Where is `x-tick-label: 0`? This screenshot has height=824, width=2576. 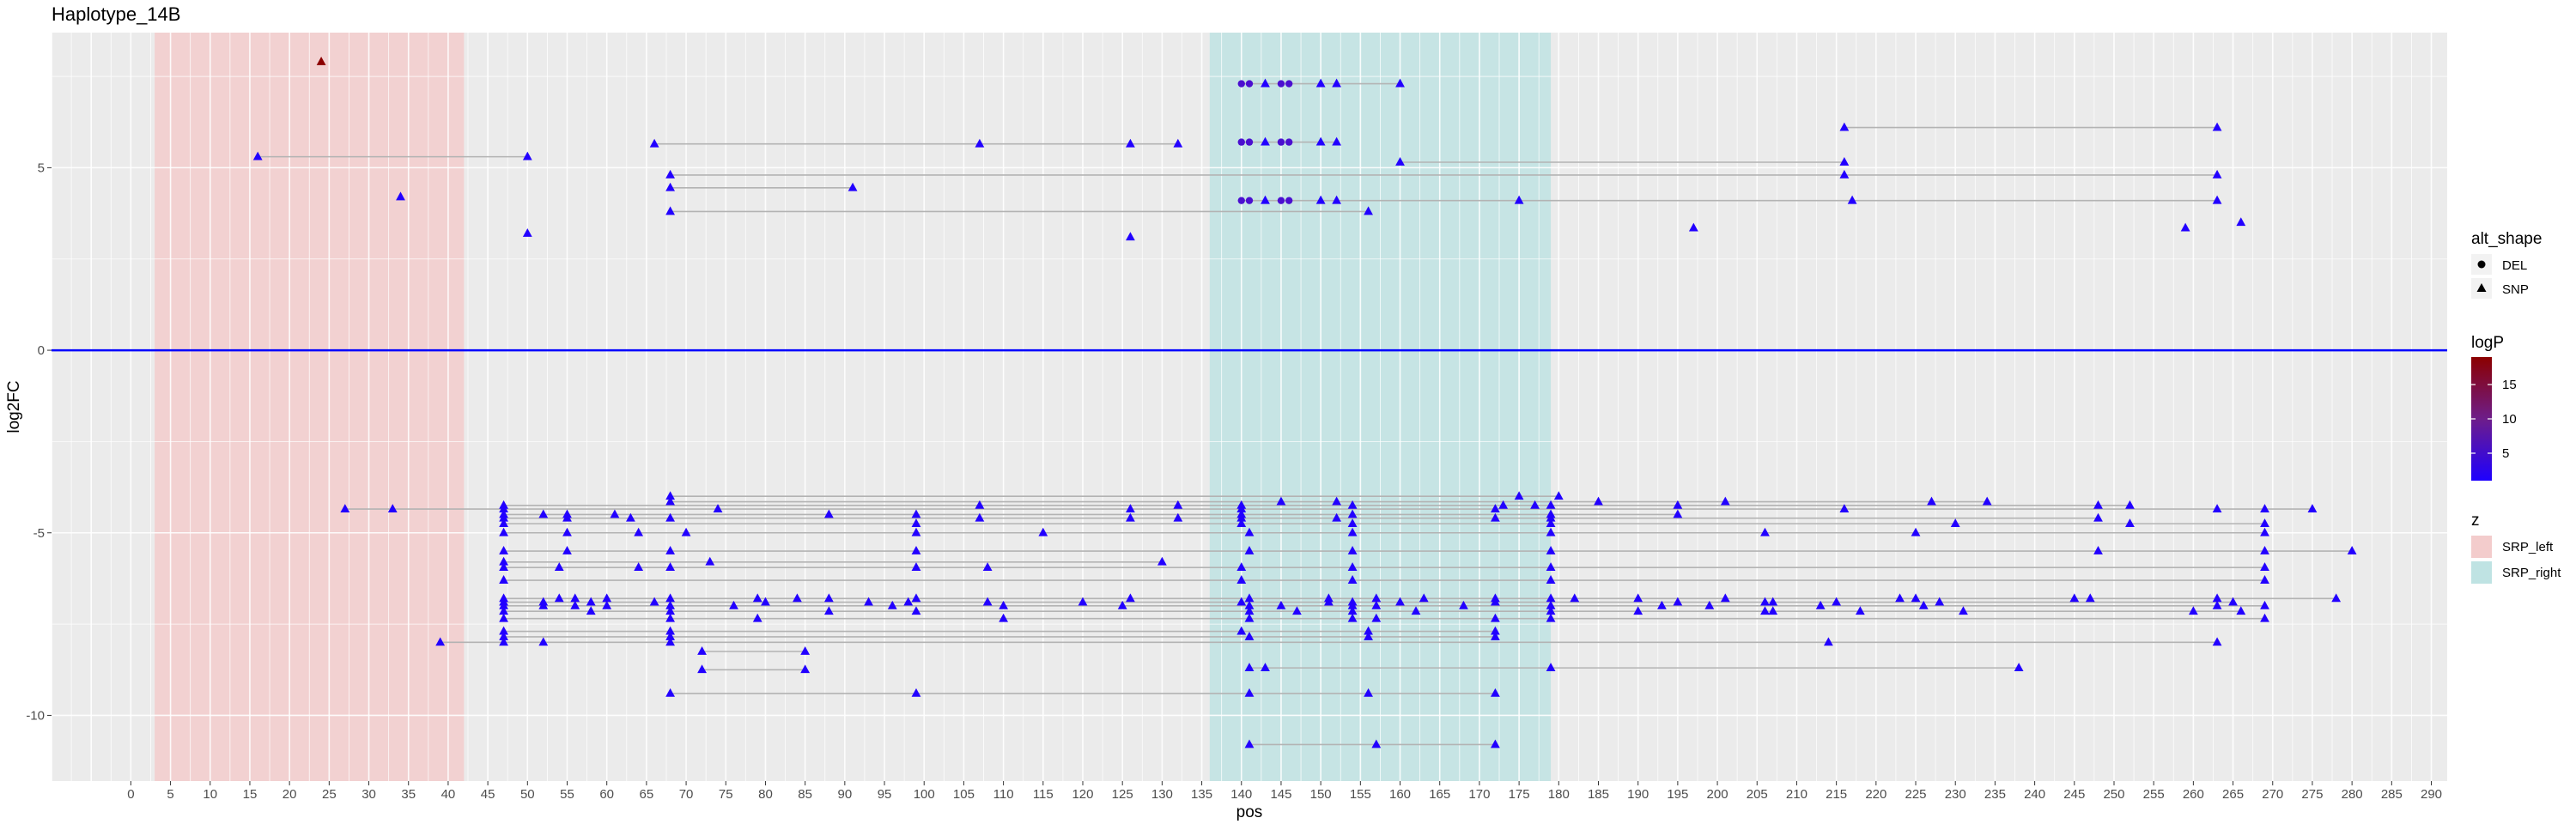 x-tick-label: 0 is located at coordinates (130, 794).